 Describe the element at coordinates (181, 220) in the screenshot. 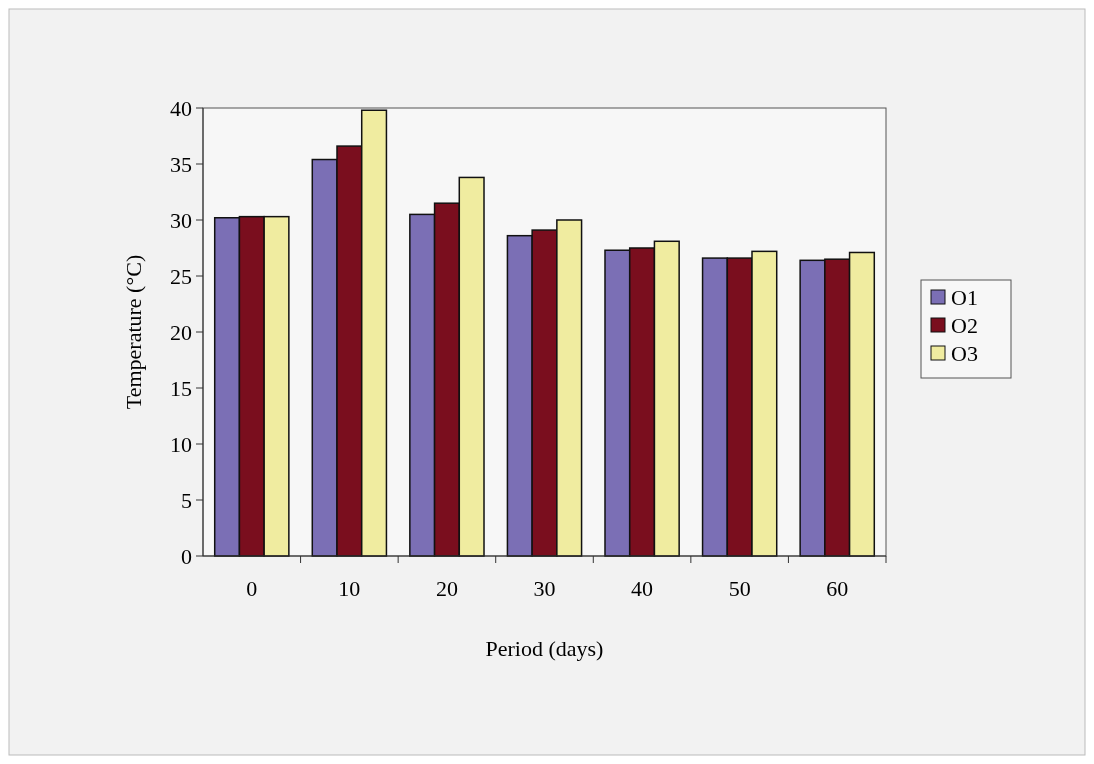

I see `y-tick-label: 30` at that location.